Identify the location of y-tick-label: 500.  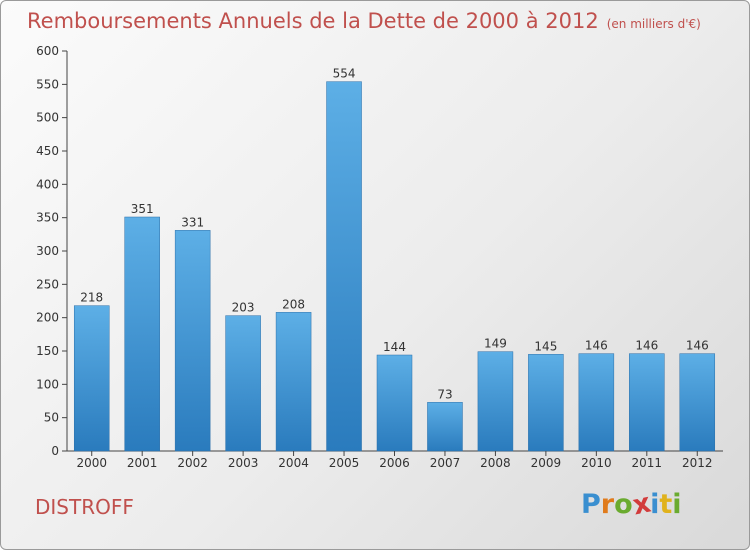
(47, 118).